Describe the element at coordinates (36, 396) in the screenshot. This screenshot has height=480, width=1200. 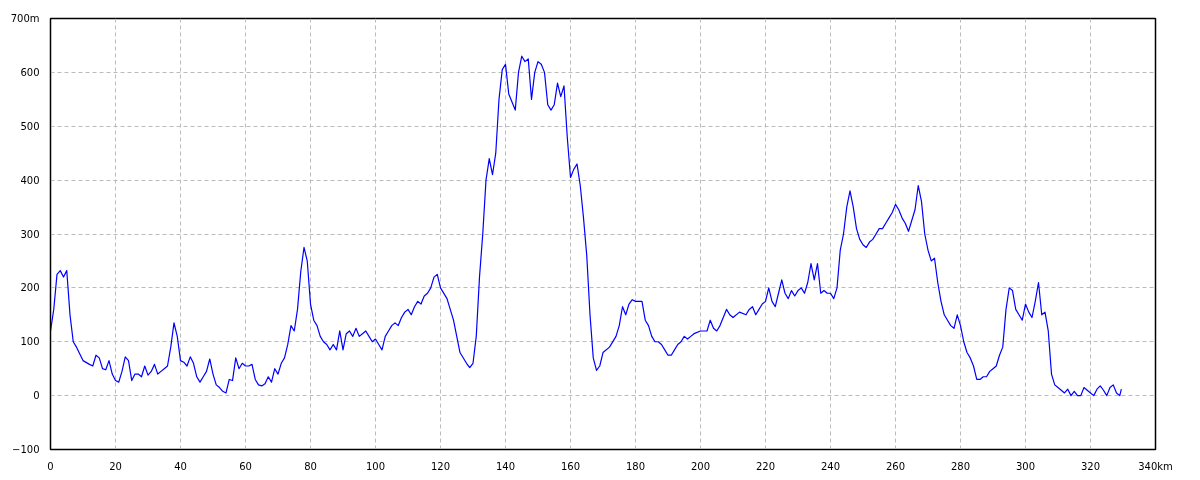
I see `y-tick-label: 0` at that location.